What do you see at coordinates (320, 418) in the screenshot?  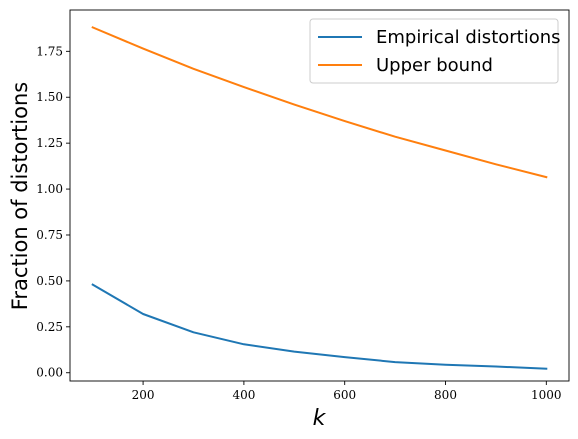 I see `x-axis-label: k` at bounding box center [320, 418].